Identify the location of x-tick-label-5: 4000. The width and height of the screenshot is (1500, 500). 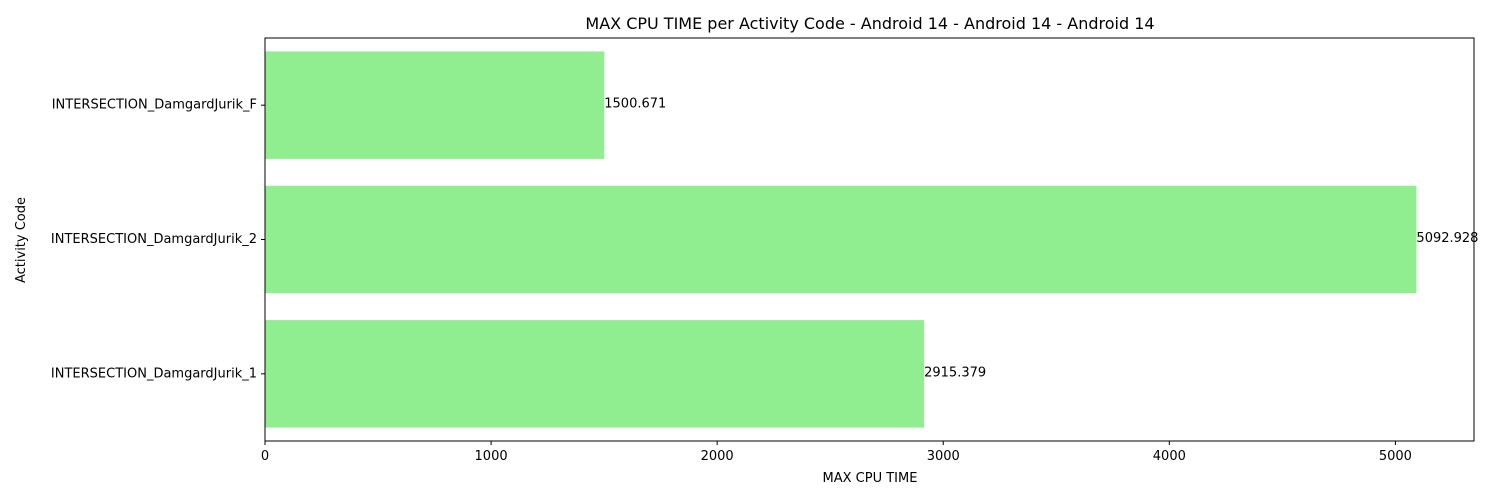
(1169, 456).